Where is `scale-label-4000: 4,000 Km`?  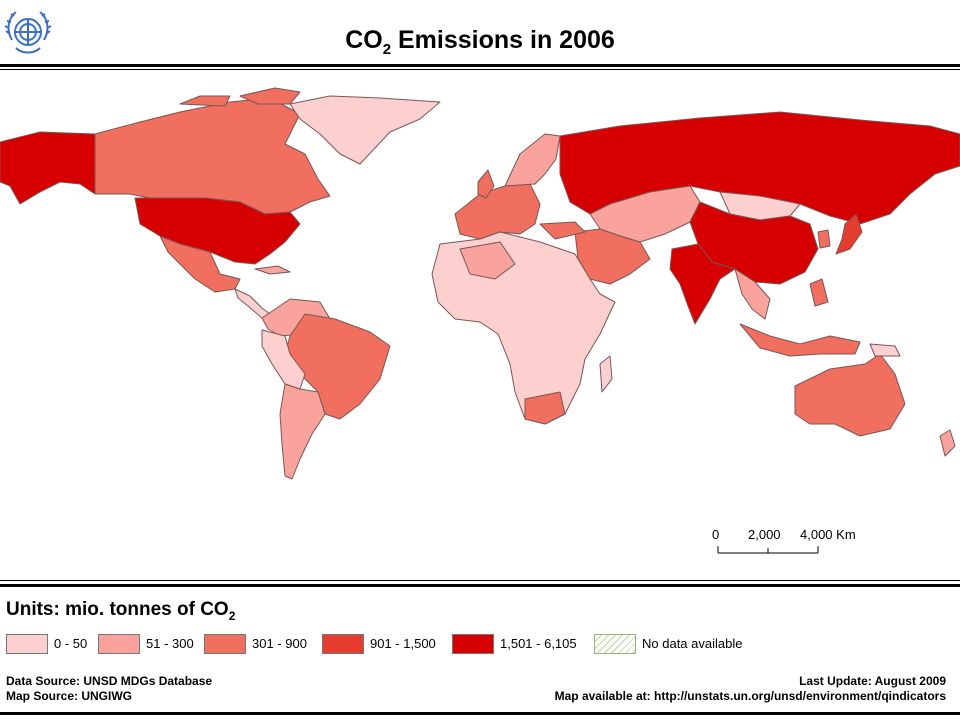 scale-label-4000: 4,000 Km is located at coordinates (828, 534).